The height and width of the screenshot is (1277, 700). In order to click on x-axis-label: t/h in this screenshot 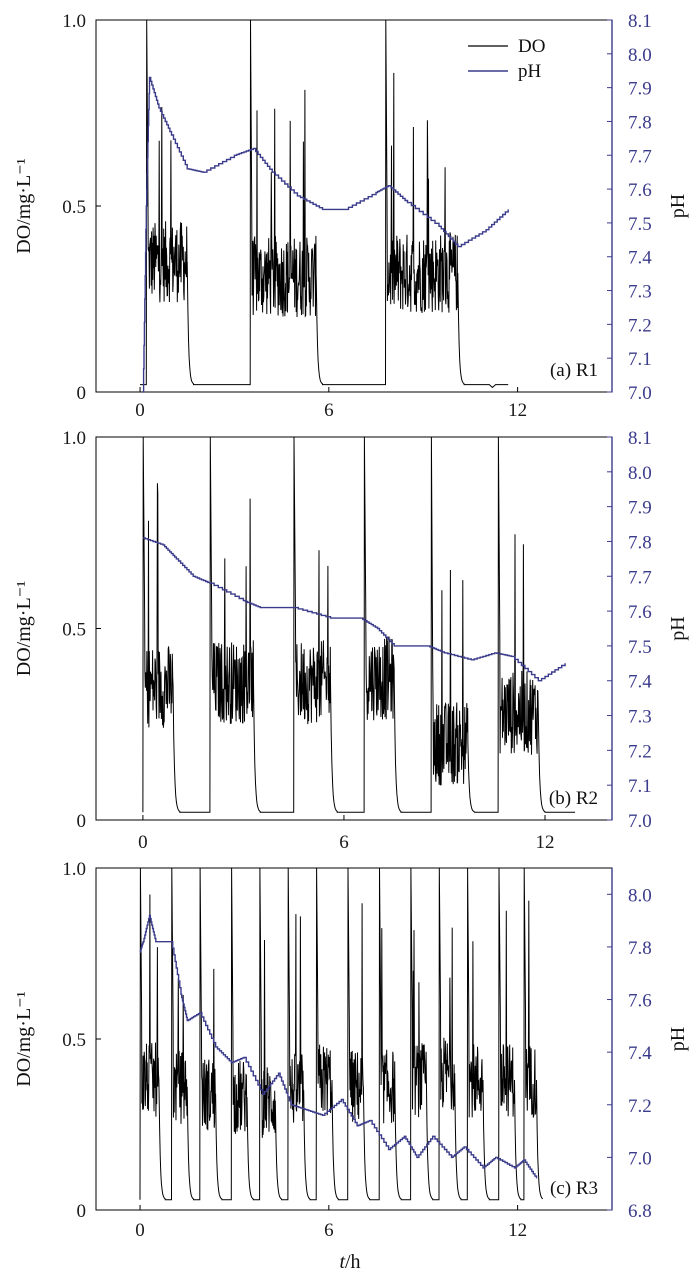, I will do `click(349, 1262)`.